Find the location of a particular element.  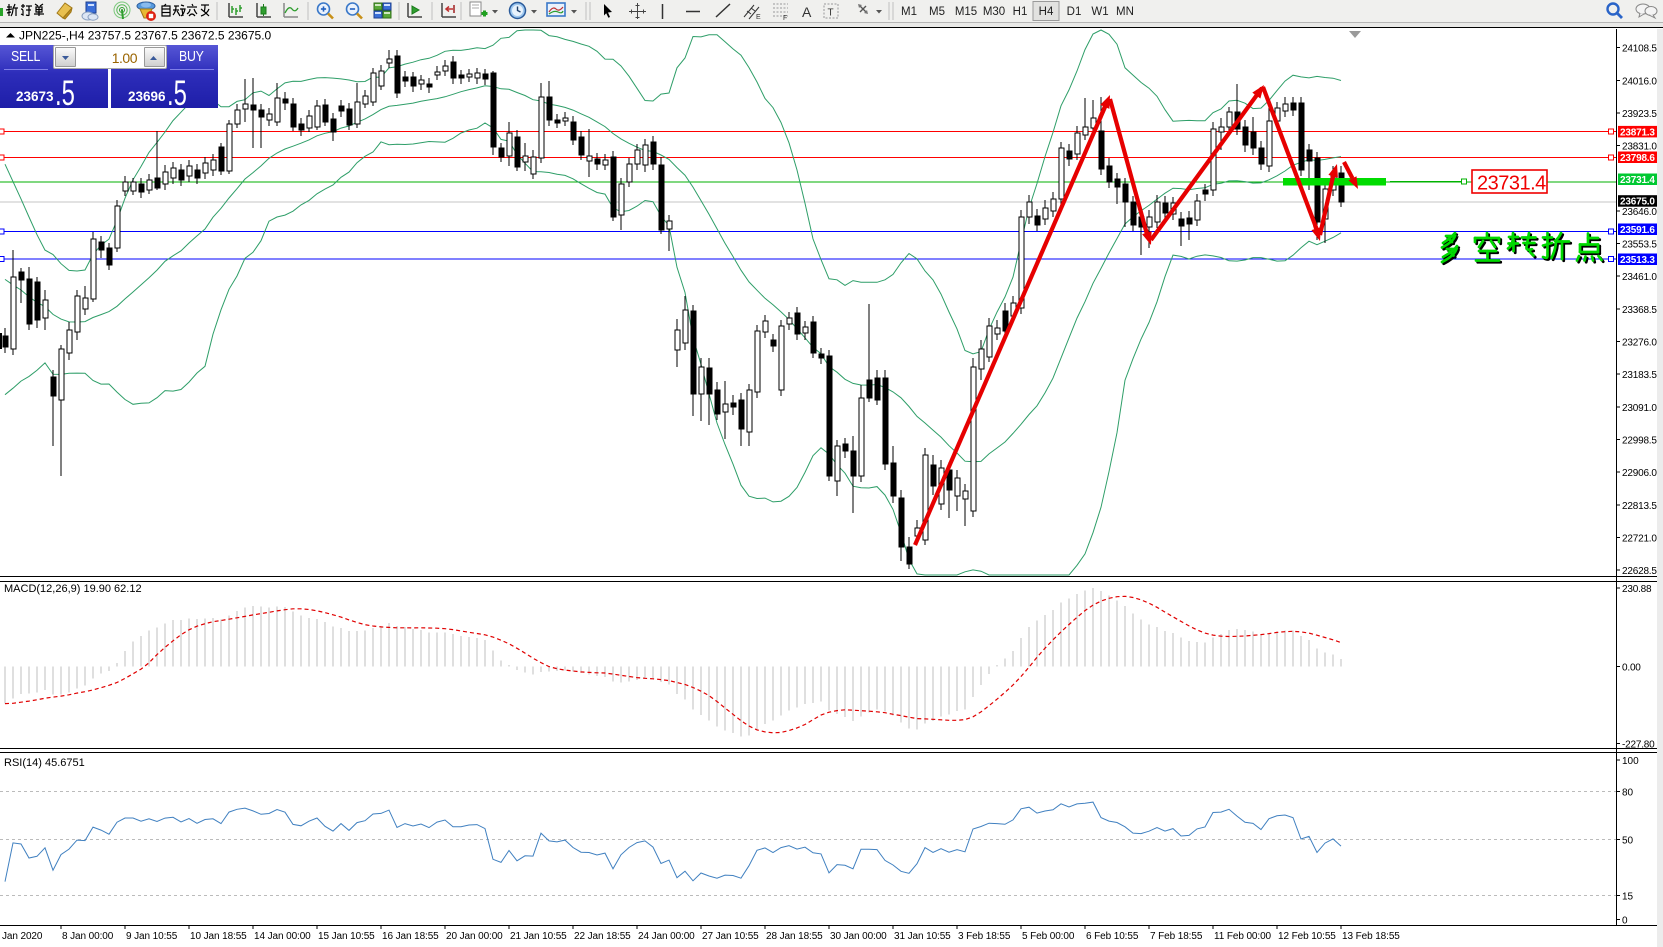

svg-text: M15 is located at coordinates (966, 12).